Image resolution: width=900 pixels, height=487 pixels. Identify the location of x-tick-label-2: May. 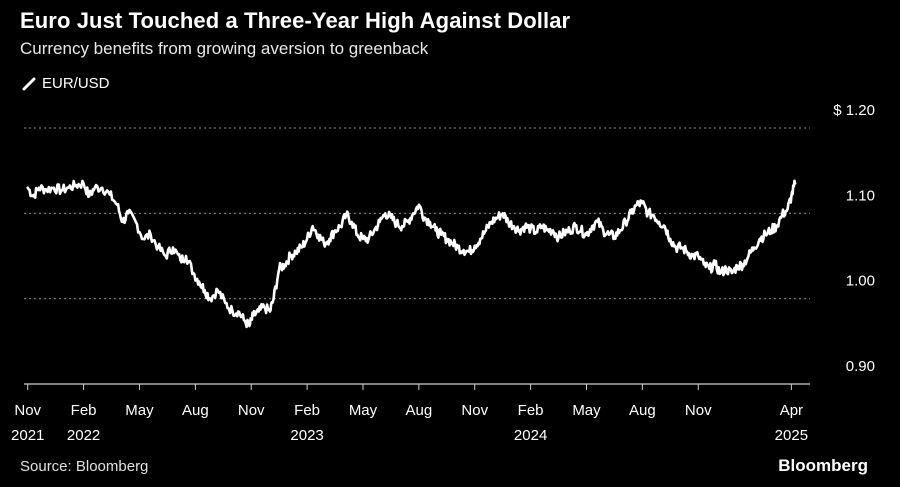
(139, 410).